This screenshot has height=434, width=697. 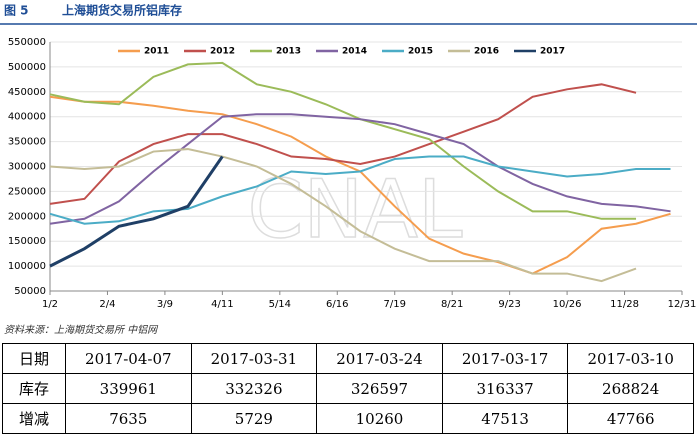 What do you see at coordinates (379, 358) in the screenshot?
I see `table-cell: 2017-03-24` at bounding box center [379, 358].